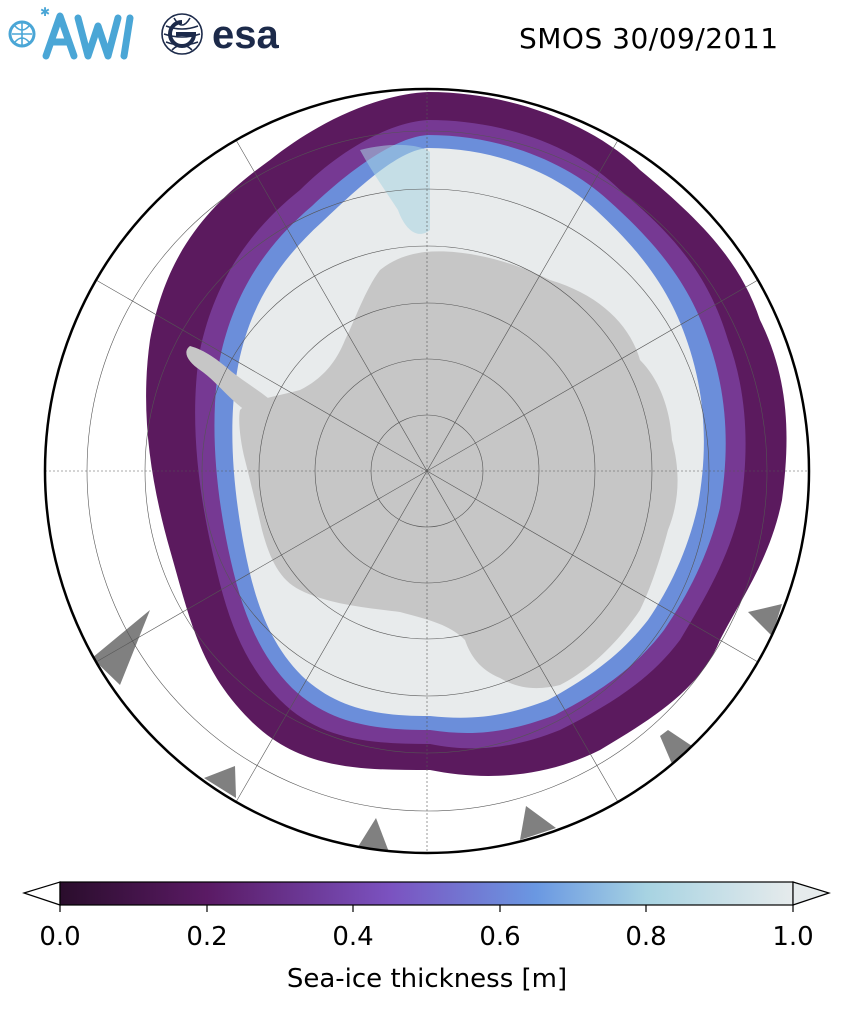 The image size is (854, 1026). I want to click on colorbar-gradient, so click(426, 893).